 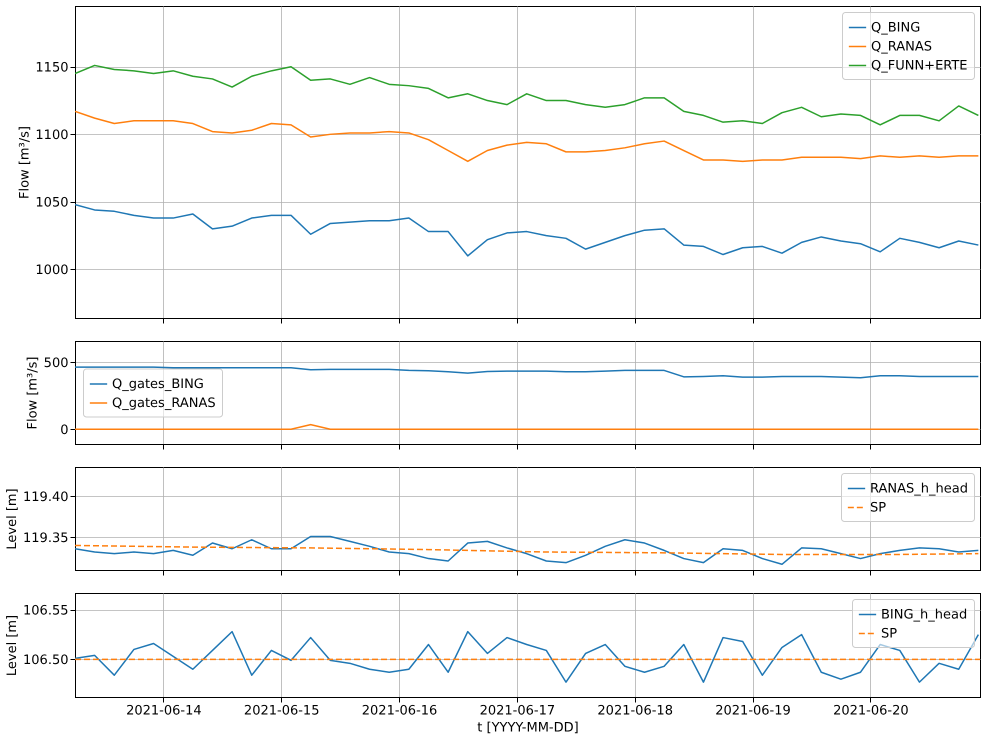 What do you see at coordinates (919, 66) in the screenshot?
I see `legend-label: Q_FUNN+ERTE` at bounding box center [919, 66].